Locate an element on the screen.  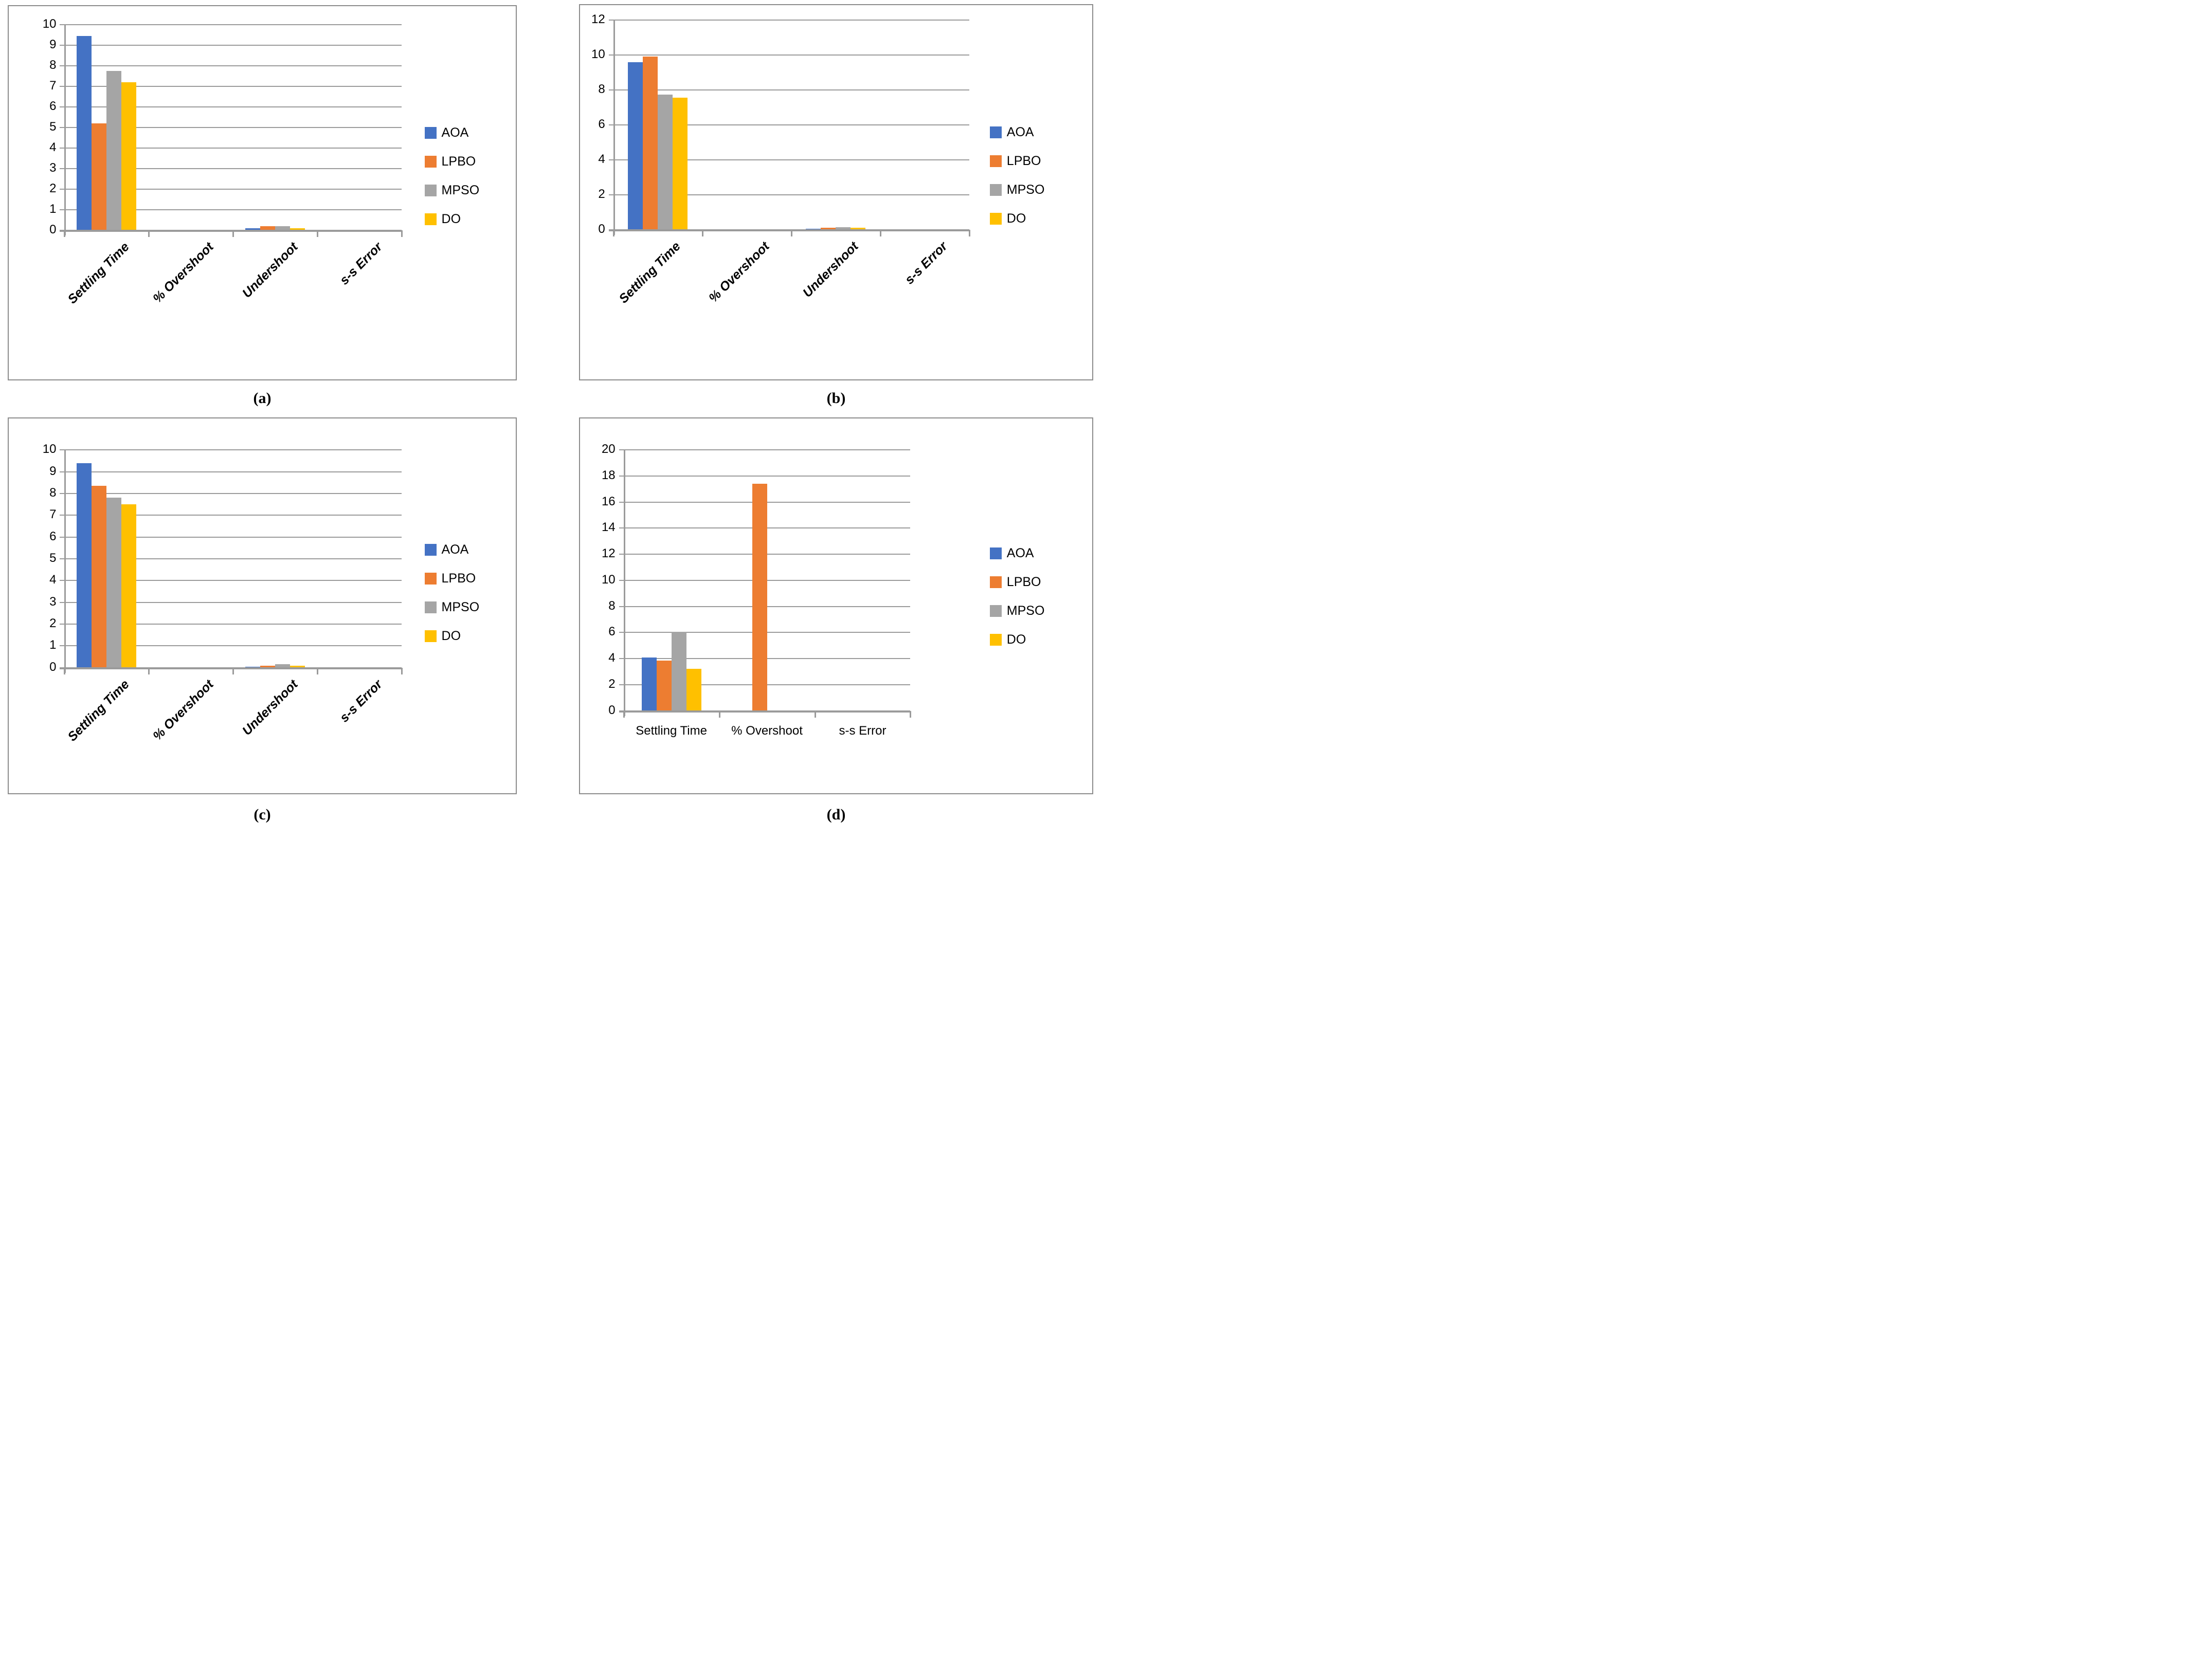
y-axis-tick-label: 1 is located at coordinates (53, 645).